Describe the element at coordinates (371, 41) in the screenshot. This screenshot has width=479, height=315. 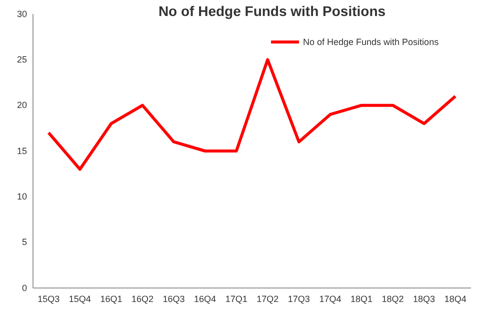
I see `legend-label: No of Hedge Funds with Positions` at that location.